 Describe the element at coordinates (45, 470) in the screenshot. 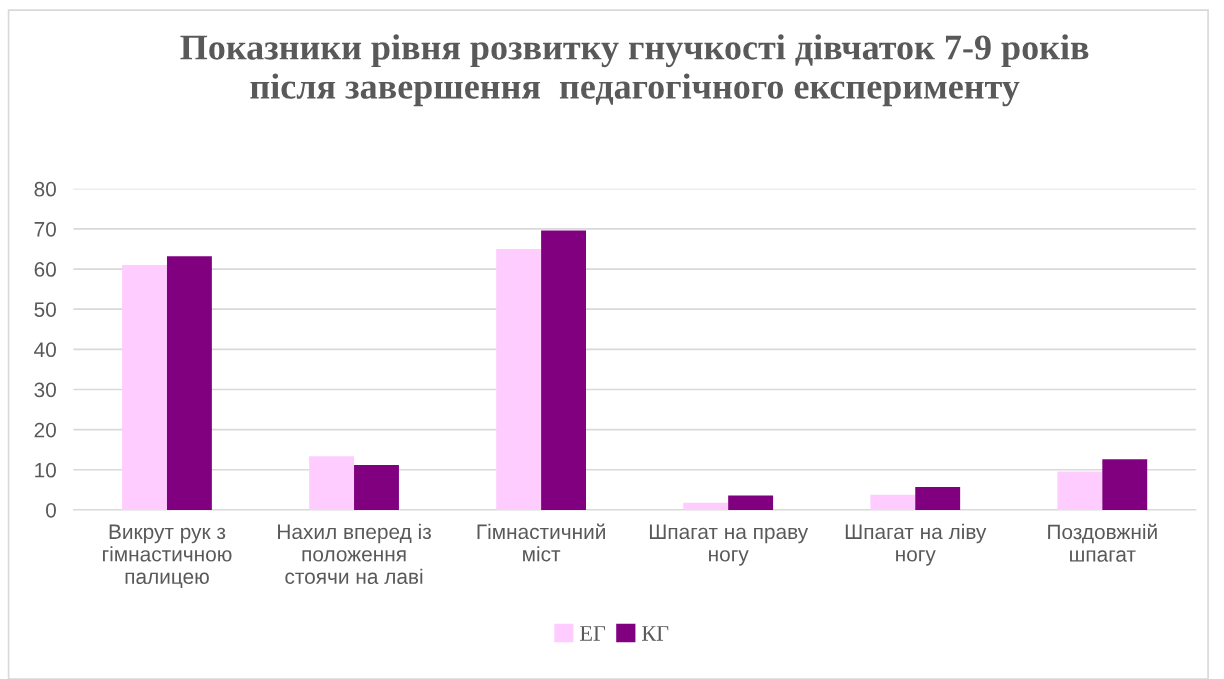

I see `y-tick-label: 10` at that location.